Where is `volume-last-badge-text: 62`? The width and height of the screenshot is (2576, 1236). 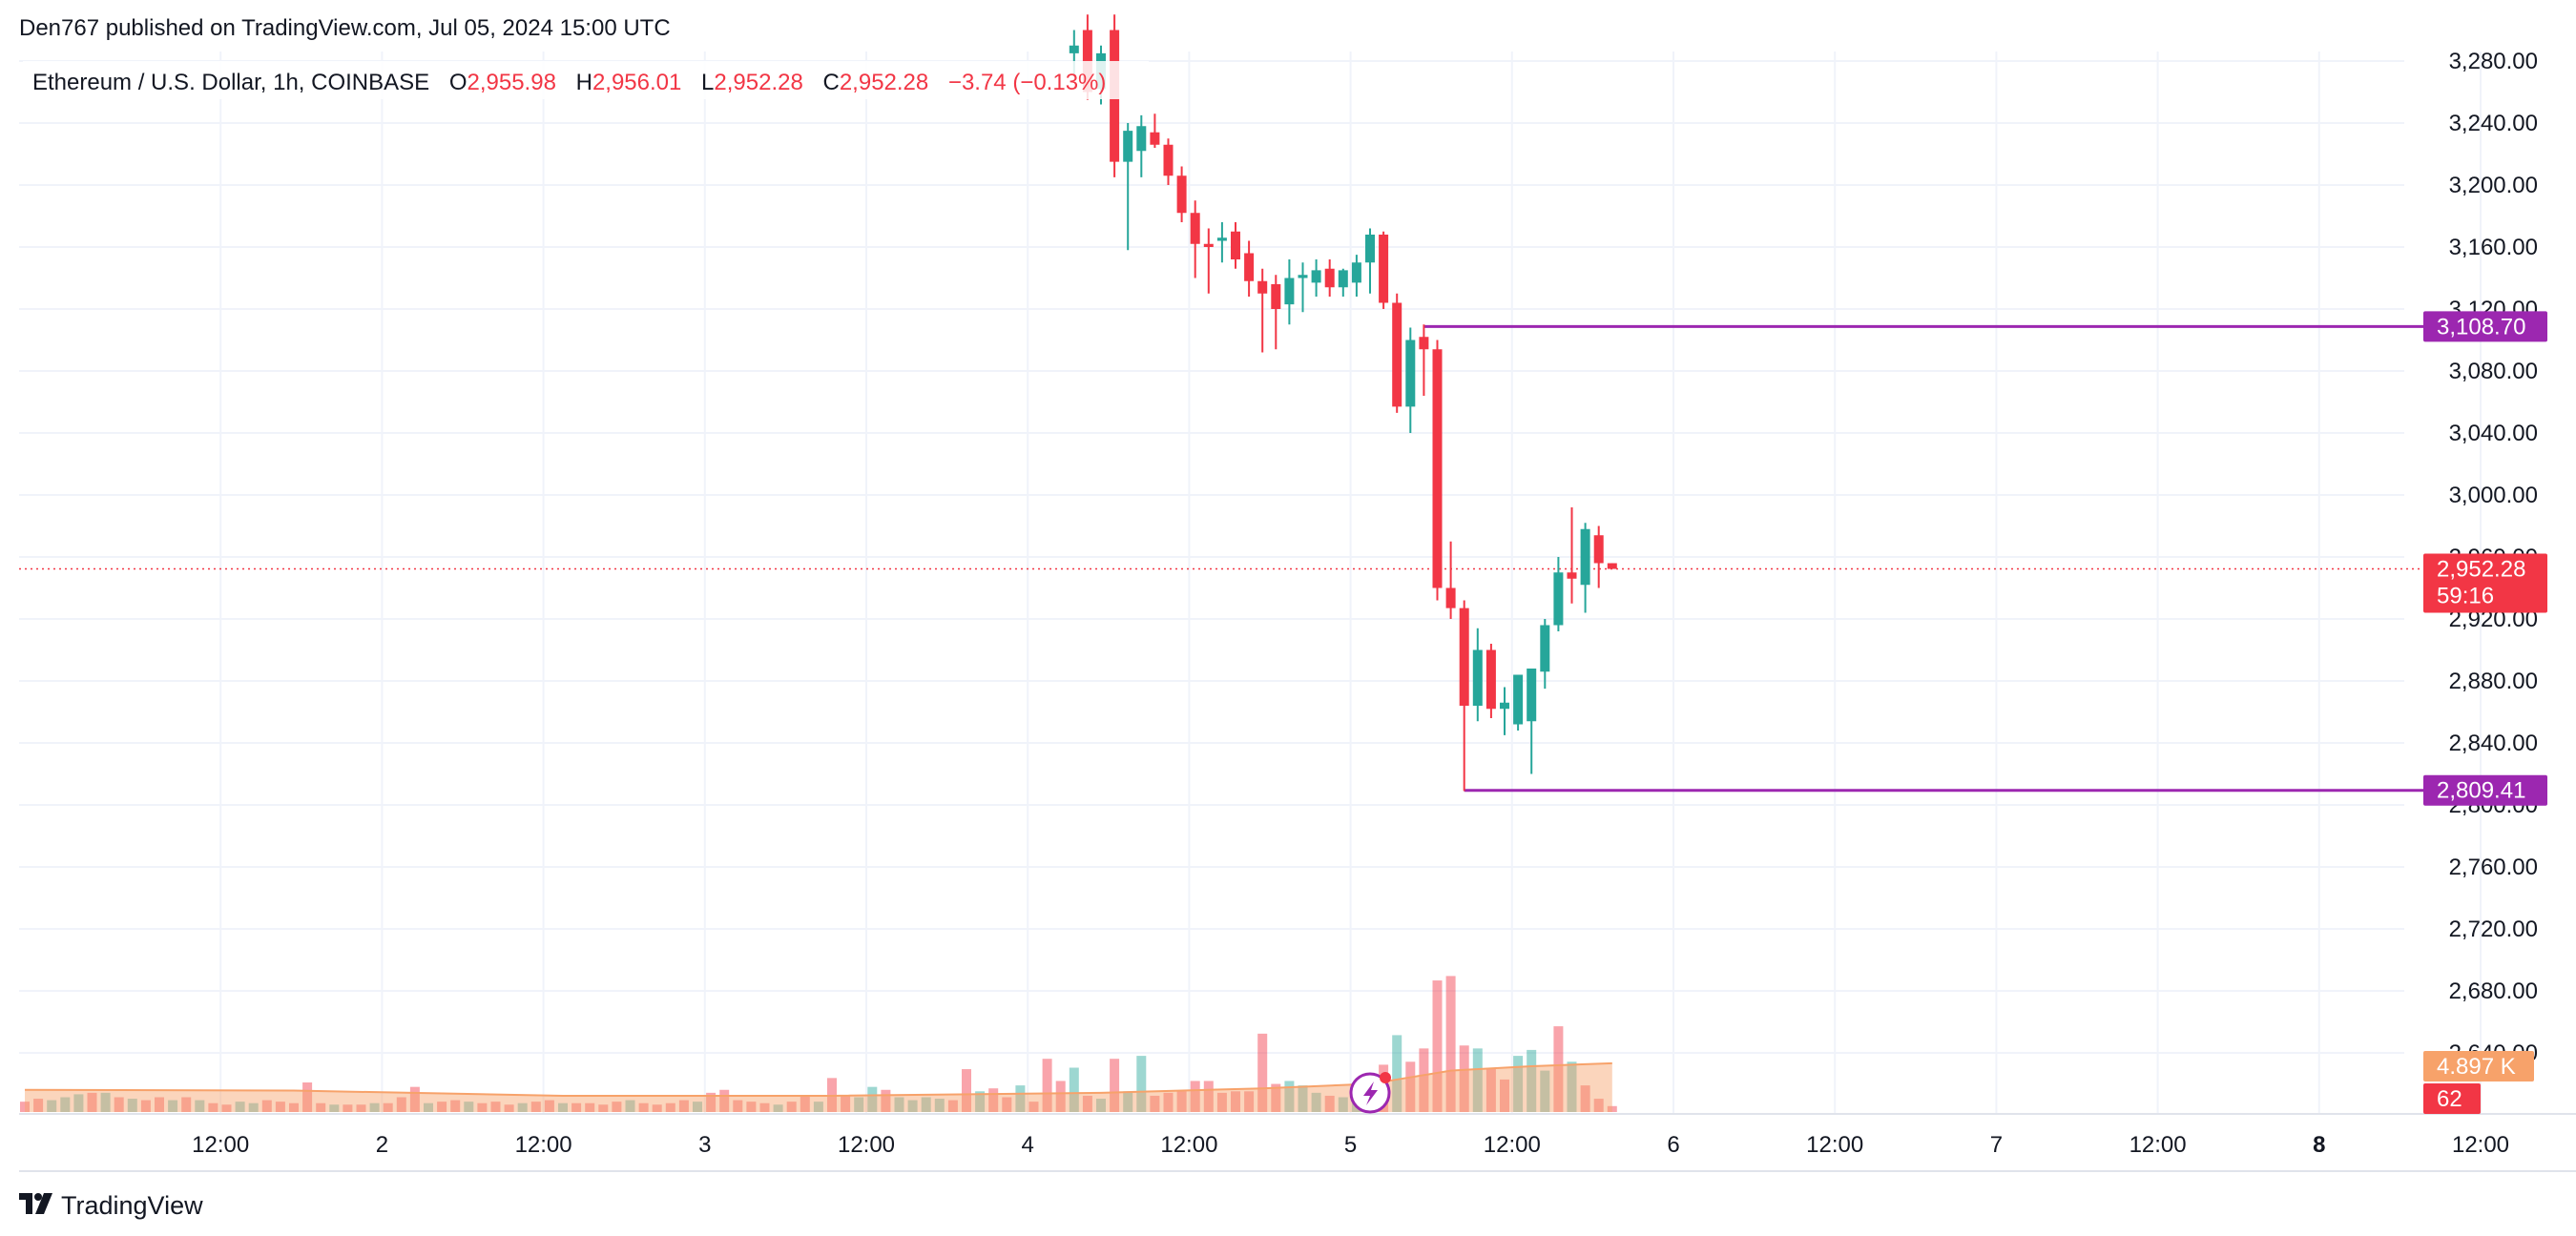 volume-last-badge-text: 62 is located at coordinates (2449, 1099).